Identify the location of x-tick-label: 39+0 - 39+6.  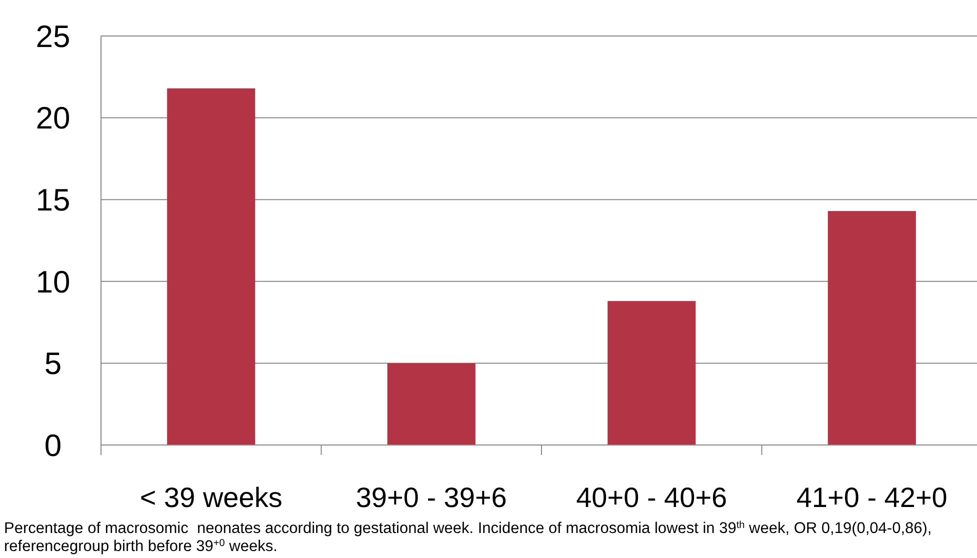
(431, 497).